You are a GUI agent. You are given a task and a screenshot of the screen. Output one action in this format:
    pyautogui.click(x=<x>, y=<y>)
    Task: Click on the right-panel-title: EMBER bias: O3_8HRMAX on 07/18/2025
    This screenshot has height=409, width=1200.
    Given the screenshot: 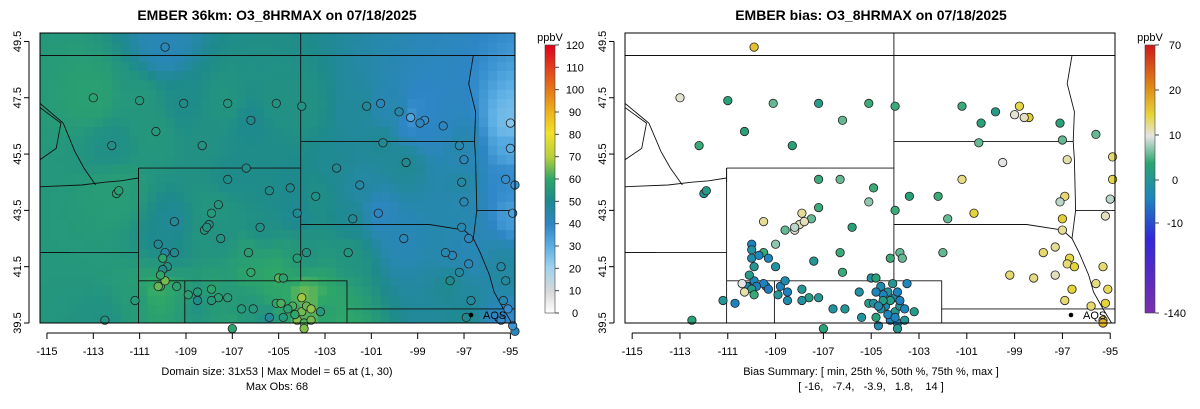 What is the action you would take?
    pyautogui.click(x=871, y=15)
    